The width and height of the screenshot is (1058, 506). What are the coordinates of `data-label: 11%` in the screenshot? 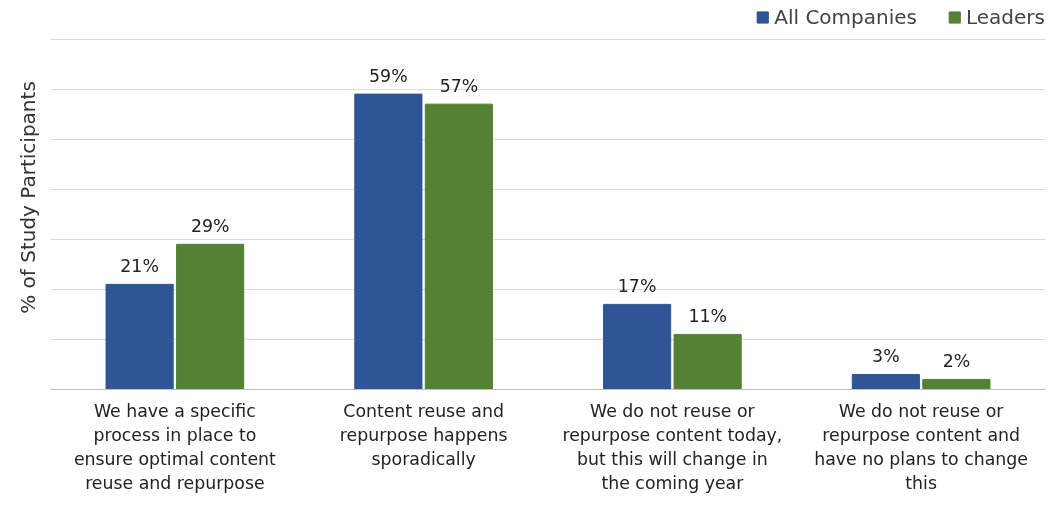 It's located at (707, 316).